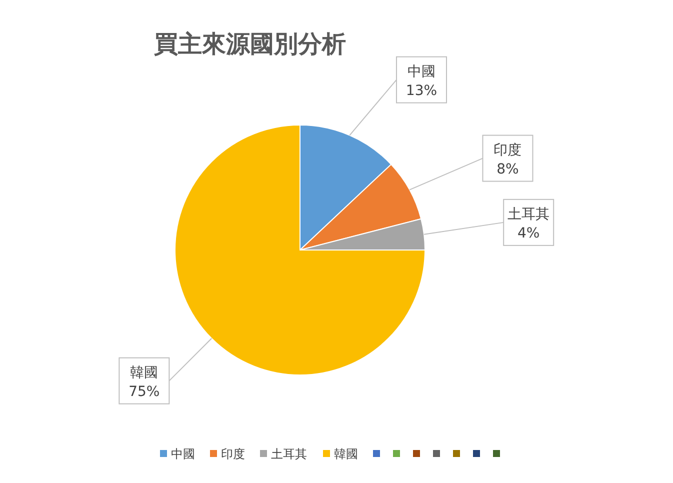 The width and height of the screenshot is (673, 483). Describe the element at coordinates (421, 72) in the screenshot. I see `slice-label: 中國` at that location.